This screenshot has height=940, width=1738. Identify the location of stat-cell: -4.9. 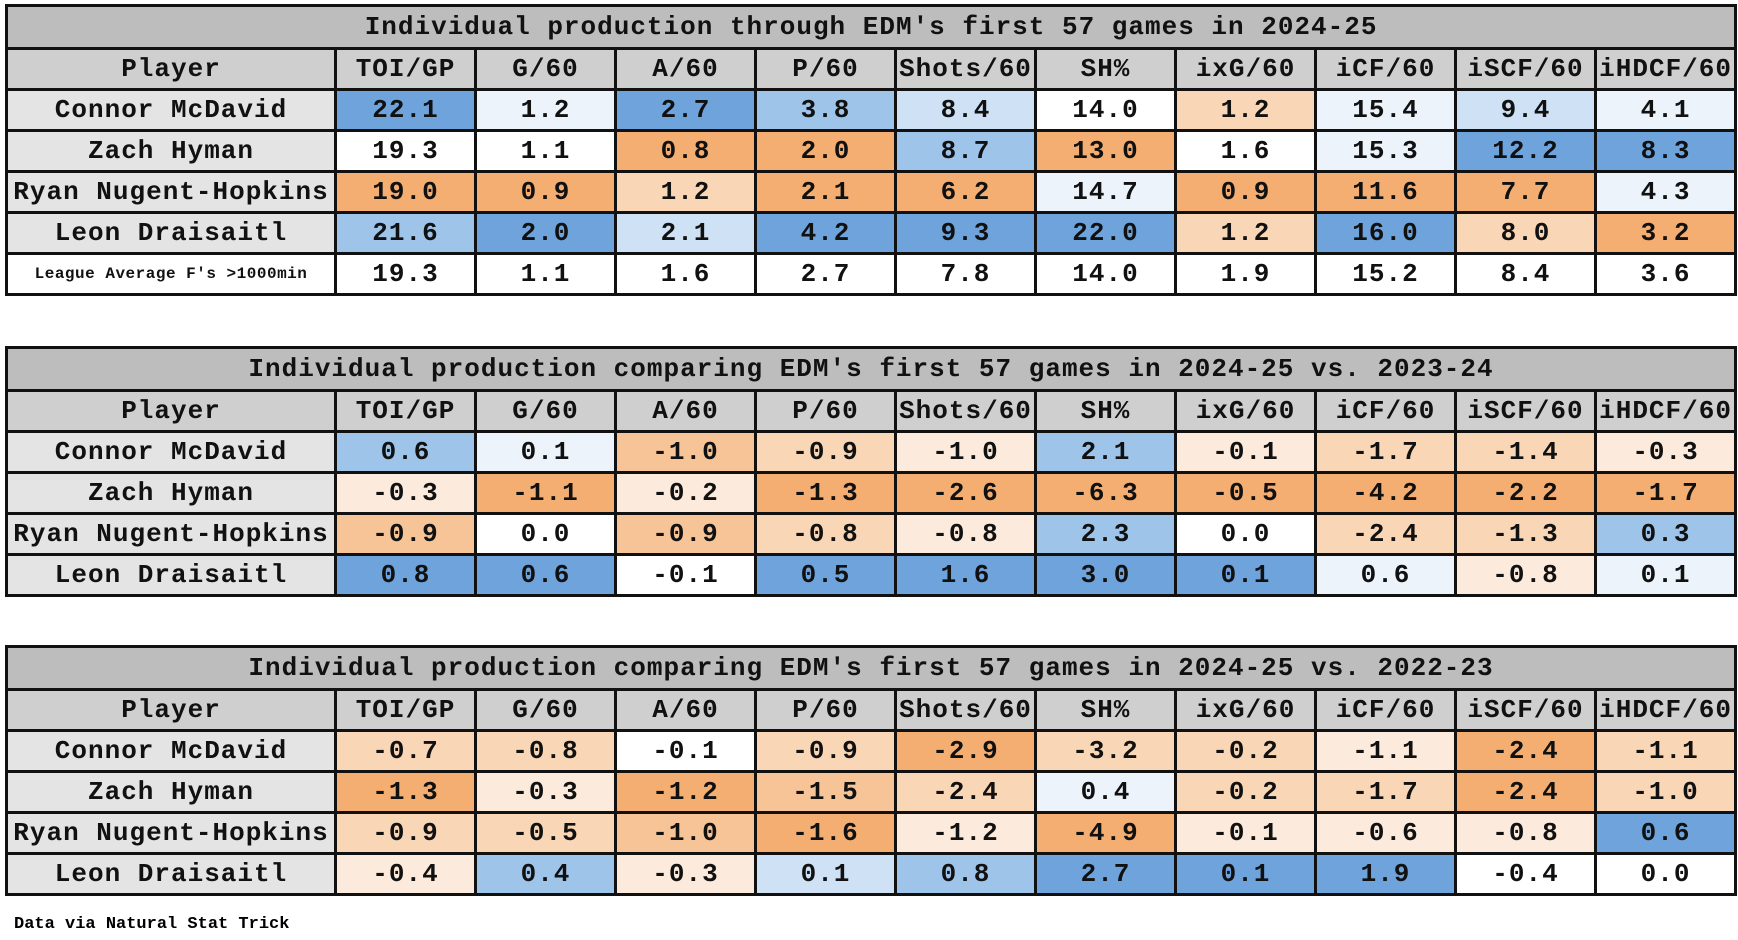
(1105, 833).